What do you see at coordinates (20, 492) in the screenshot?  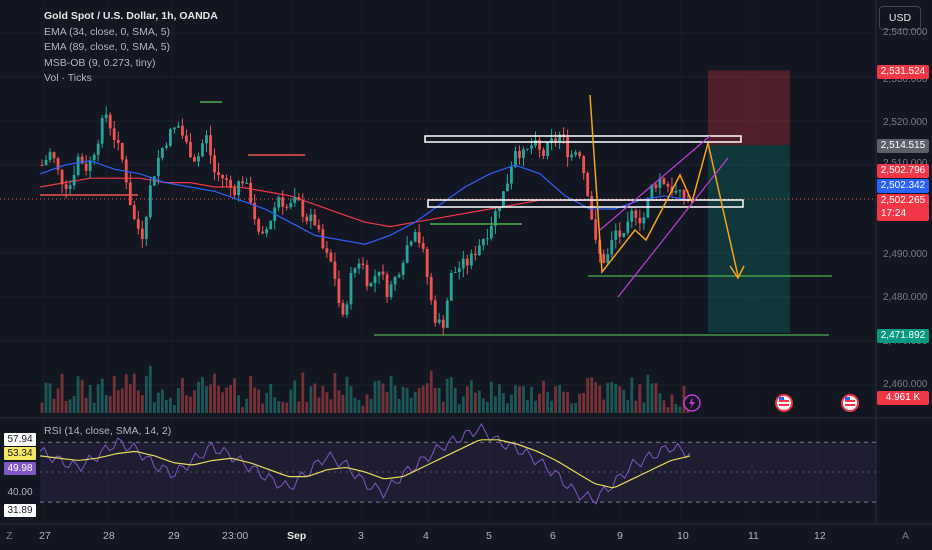 I see `rsi-mid-tick: 40.00` at bounding box center [20, 492].